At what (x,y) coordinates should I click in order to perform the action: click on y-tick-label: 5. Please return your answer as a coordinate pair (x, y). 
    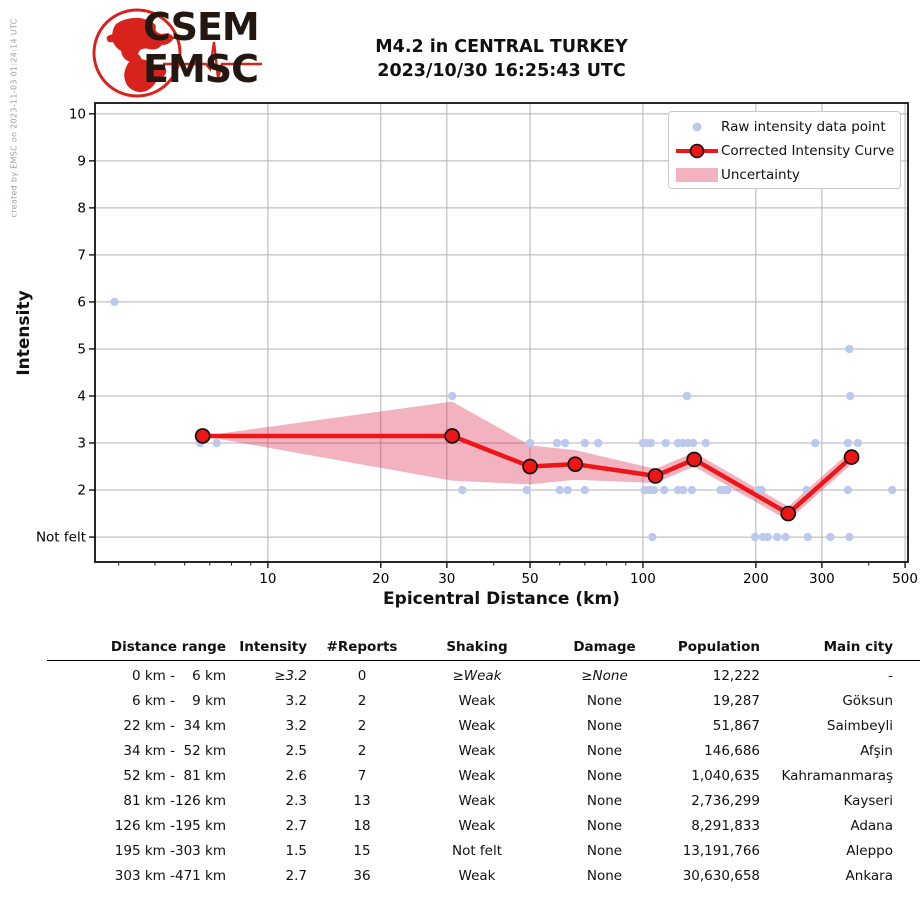
    Looking at the image, I should click on (81, 349).